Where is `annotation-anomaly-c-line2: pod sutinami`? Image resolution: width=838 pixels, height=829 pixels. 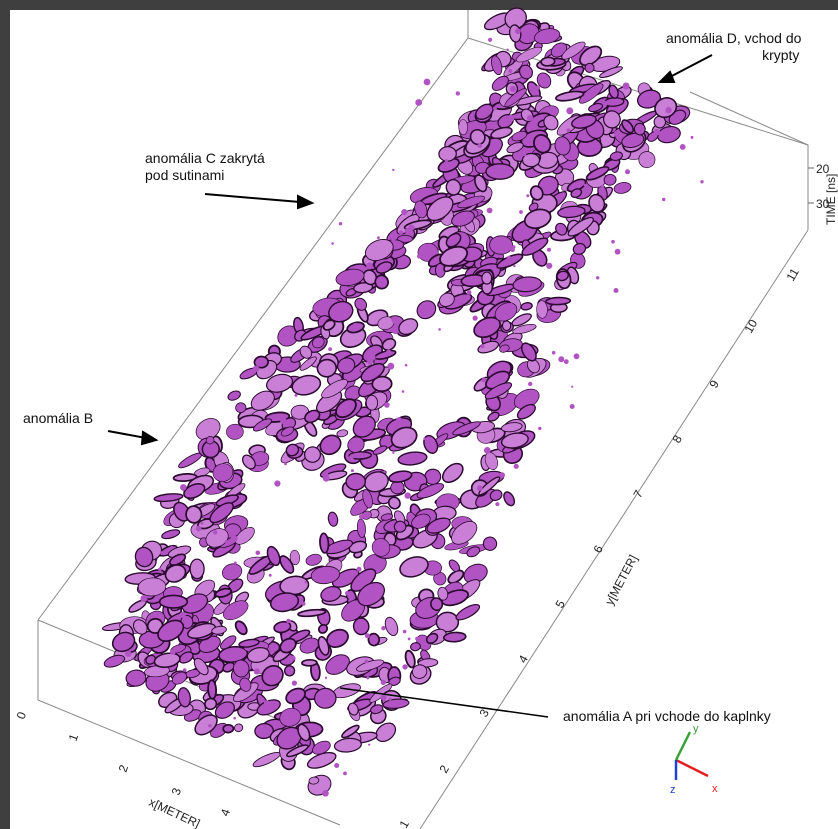
annotation-anomaly-c-line2: pod sutinami is located at coordinates (185, 175).